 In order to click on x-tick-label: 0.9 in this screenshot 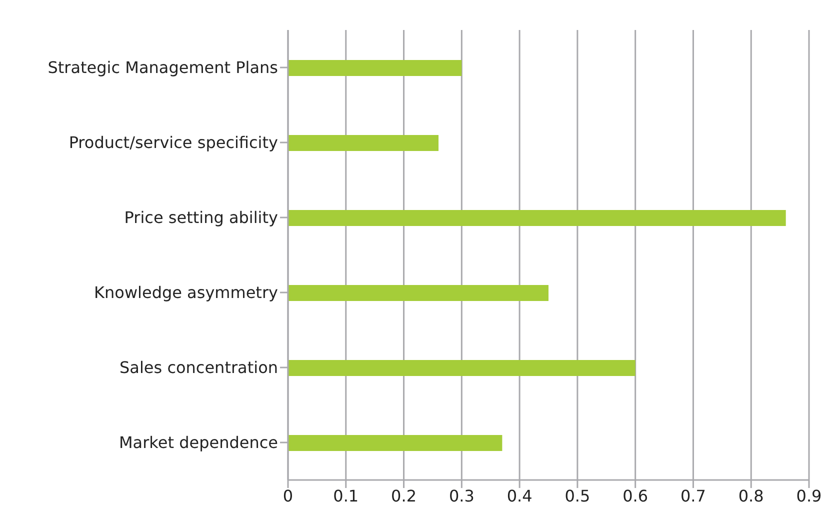, I will do `click(809, 496)`.